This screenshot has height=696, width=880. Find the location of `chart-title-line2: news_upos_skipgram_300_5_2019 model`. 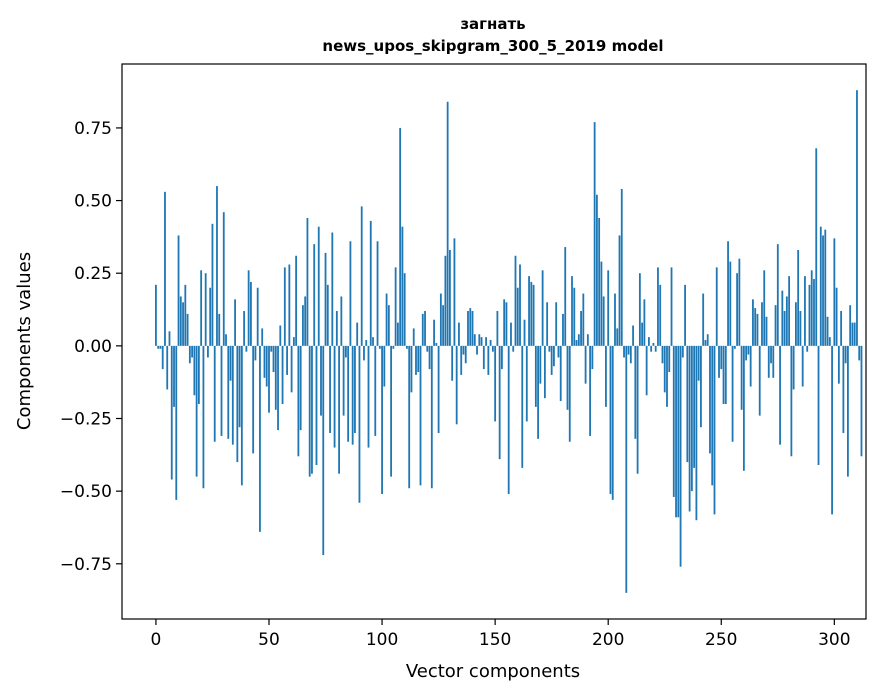

chart-title-line2: news_upos_skipgram_300_5_2019 model is located at coordinates (492, 46).